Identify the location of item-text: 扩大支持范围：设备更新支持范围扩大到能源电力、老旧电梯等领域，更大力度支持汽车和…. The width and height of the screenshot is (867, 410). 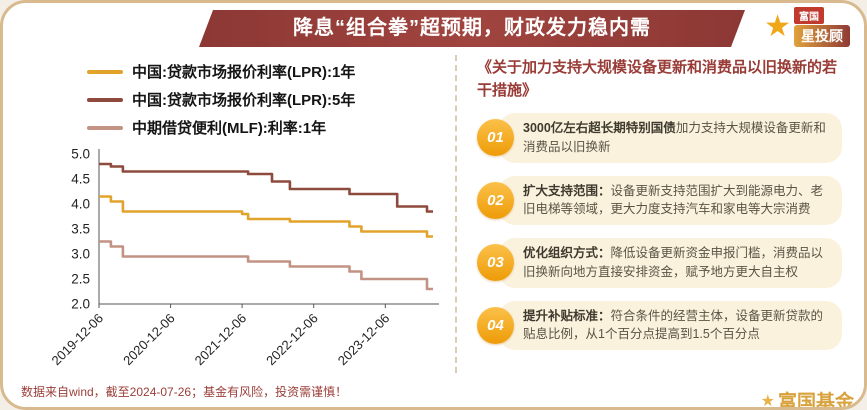
(670, 200).